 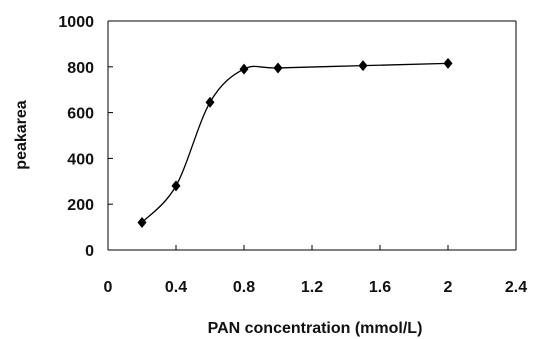 I want to click on y-tick-label: 800, so click(x=80, y=68).